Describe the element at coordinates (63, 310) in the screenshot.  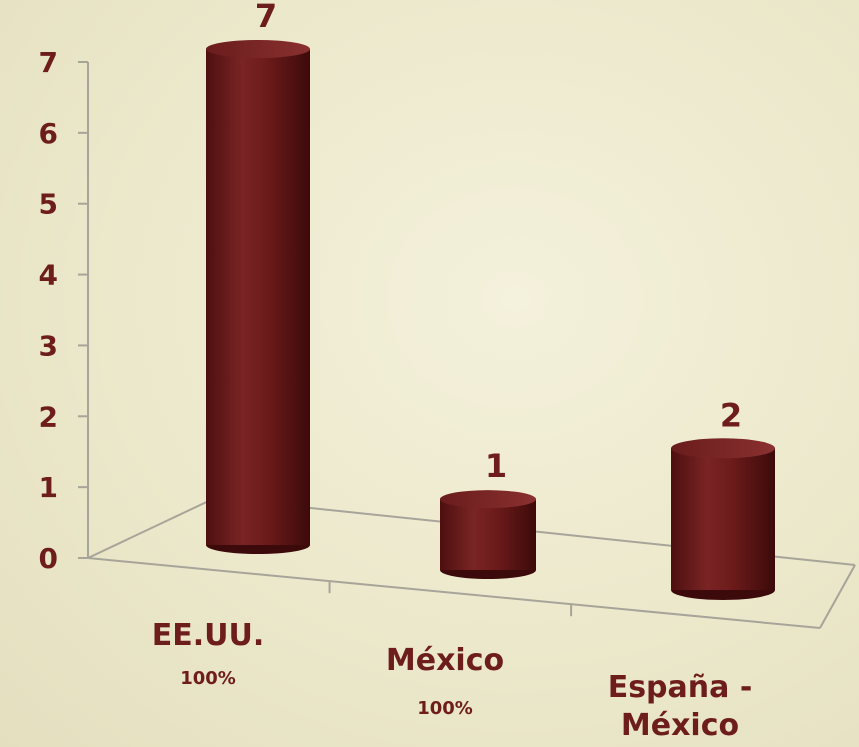
I see `y-axis-ticks: 0 1 2 3 4 5 6 7` at that location.